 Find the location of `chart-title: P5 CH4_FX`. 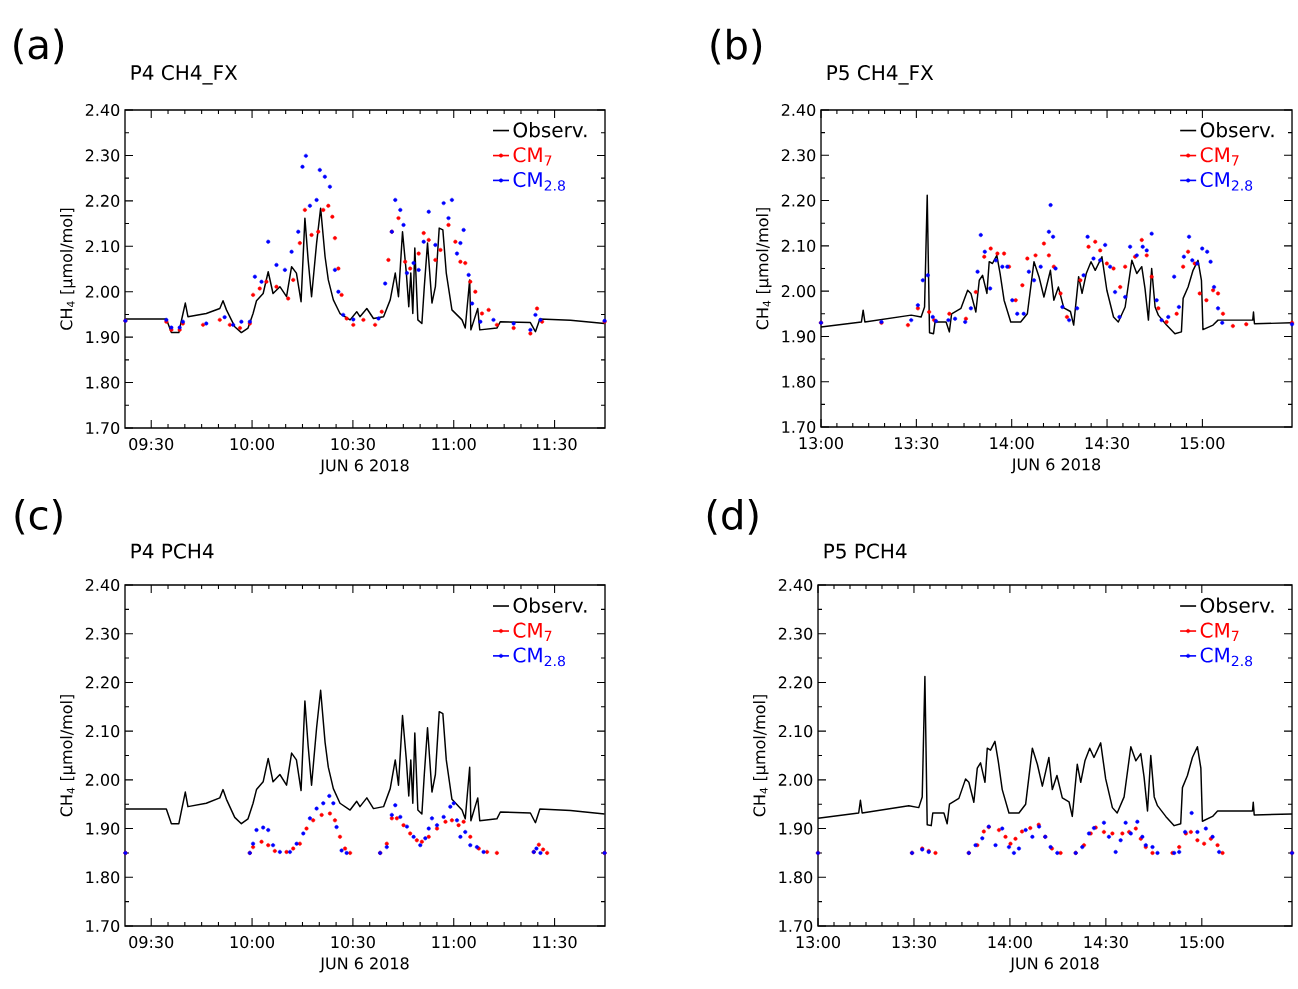

chart-title: P5 CH4_FX is located at coordinates (880, 75).